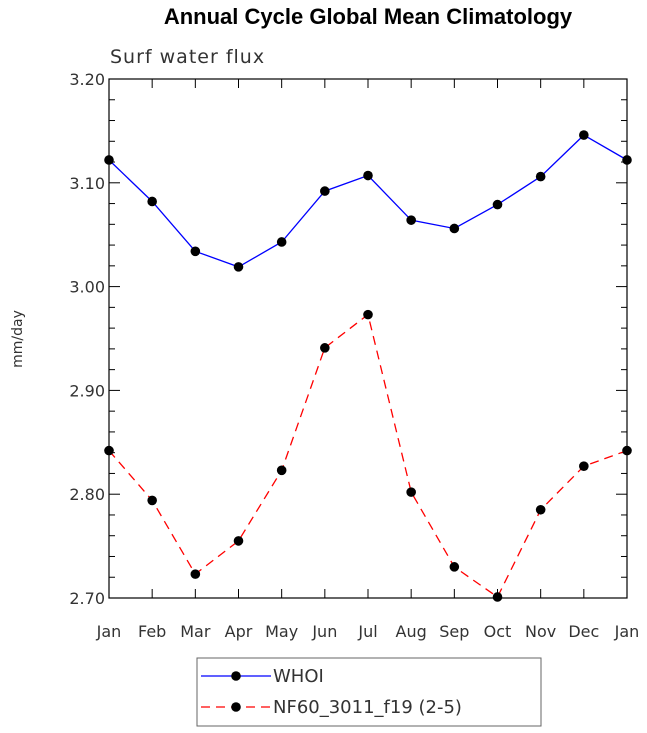 Image resolution: width=647 pixels, height=733 pixels. I want to click on x-tick-label: Sep, so click(454, 631).